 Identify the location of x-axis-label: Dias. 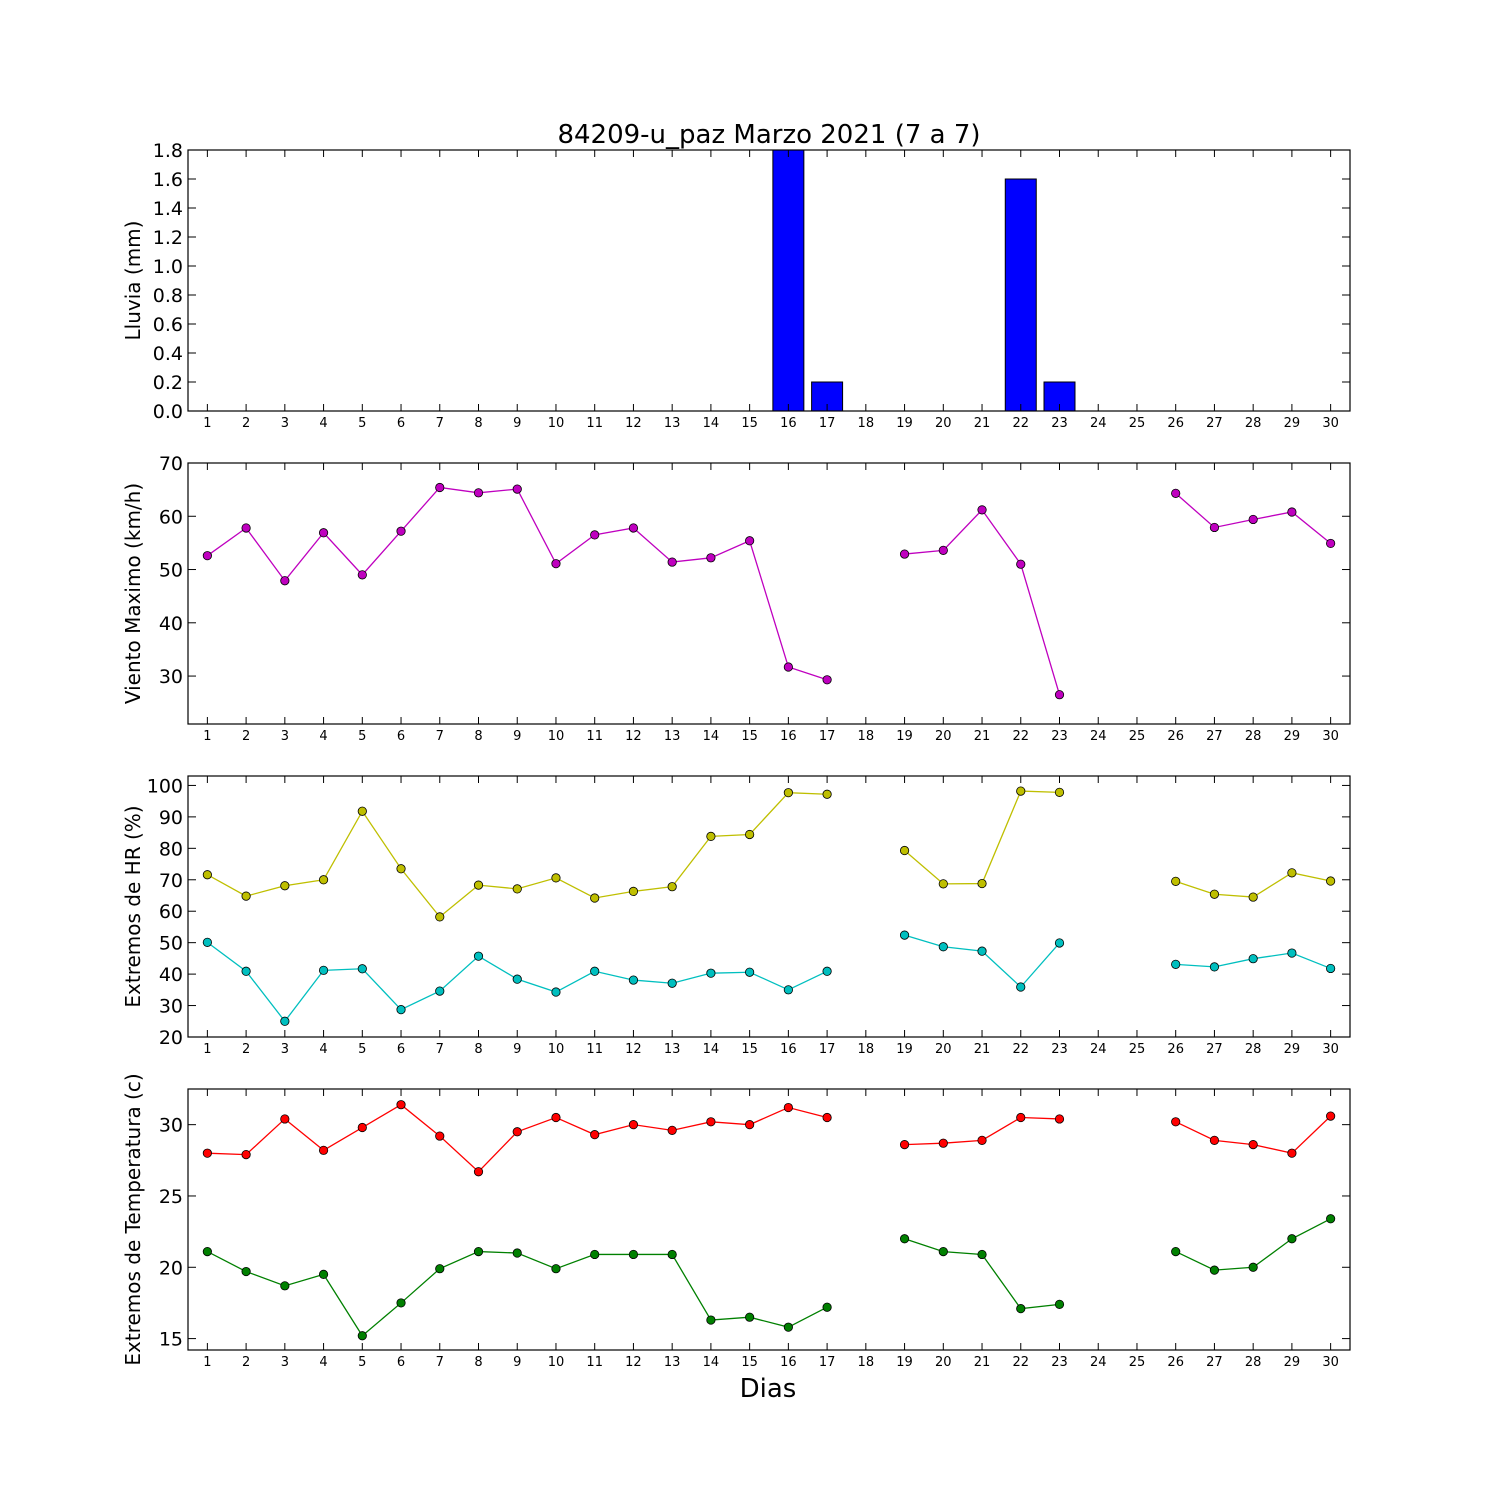
(768, 1389).